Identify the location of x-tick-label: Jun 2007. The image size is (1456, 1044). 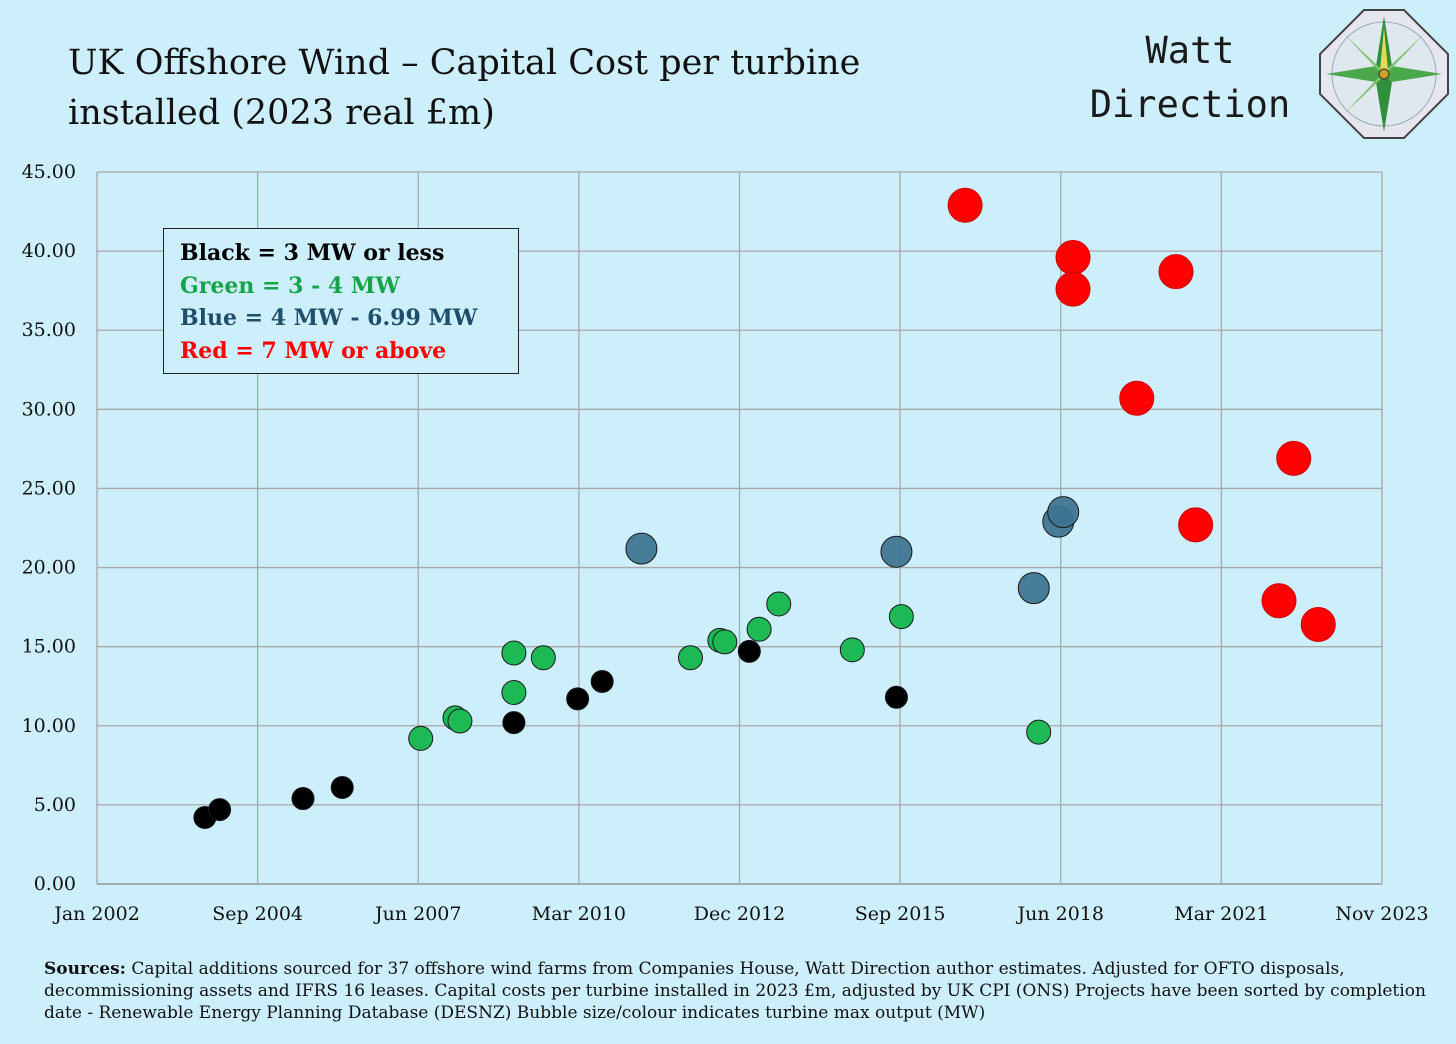
(417, 914).